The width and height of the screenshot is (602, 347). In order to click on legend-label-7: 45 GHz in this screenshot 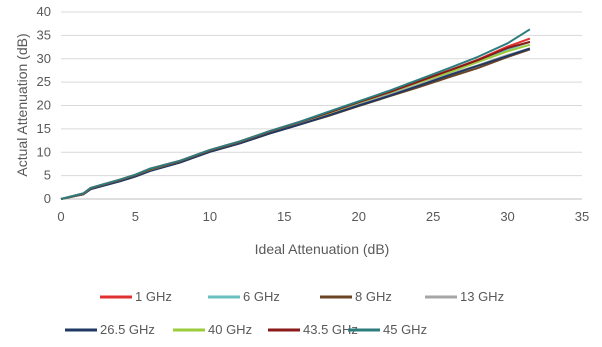, I will do `click(405, 329)`.